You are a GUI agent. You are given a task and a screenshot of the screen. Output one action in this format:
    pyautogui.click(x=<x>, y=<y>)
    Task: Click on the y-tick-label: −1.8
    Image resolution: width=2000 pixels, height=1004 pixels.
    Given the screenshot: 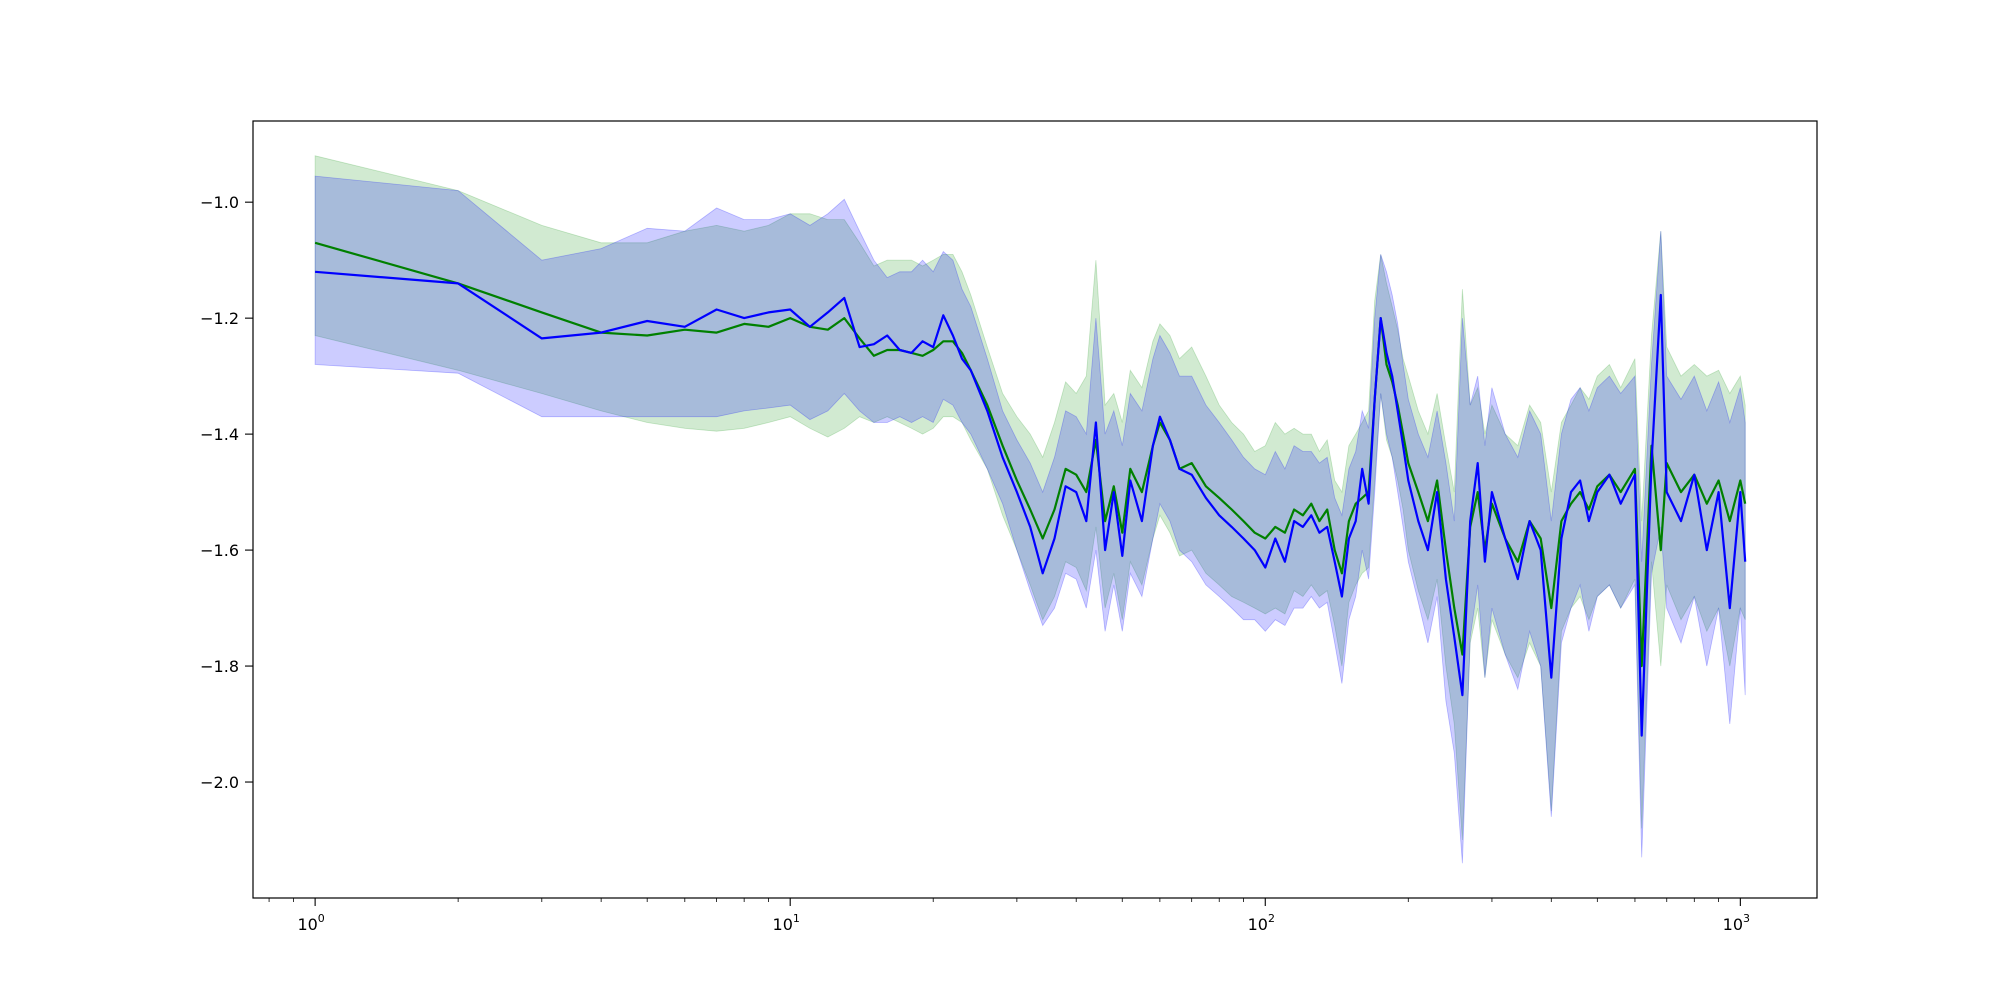 What is the action you would take?
    pyautogui.click(x=219, y=666)
    